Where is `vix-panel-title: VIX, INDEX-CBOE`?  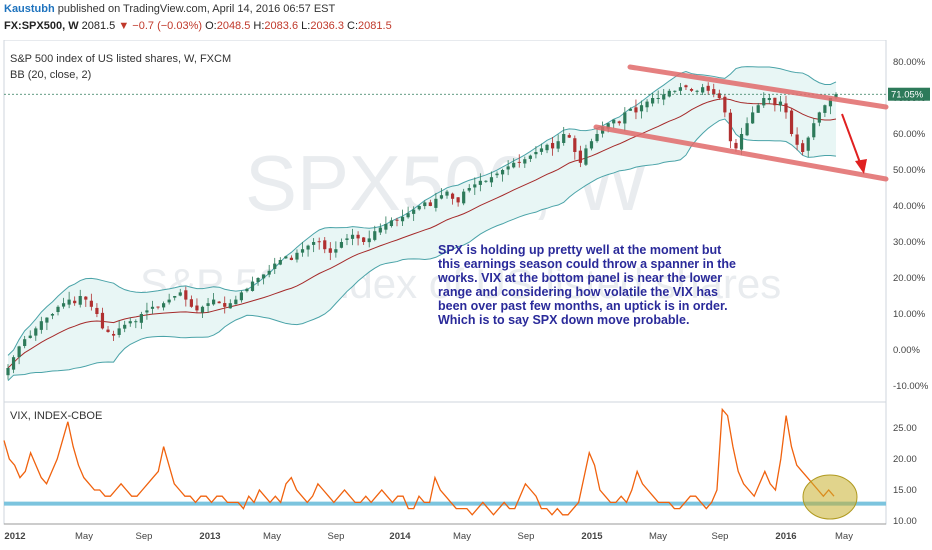
vix-panel-title: VIX, INDEX-CBOE is located at coordinates (56, 416).